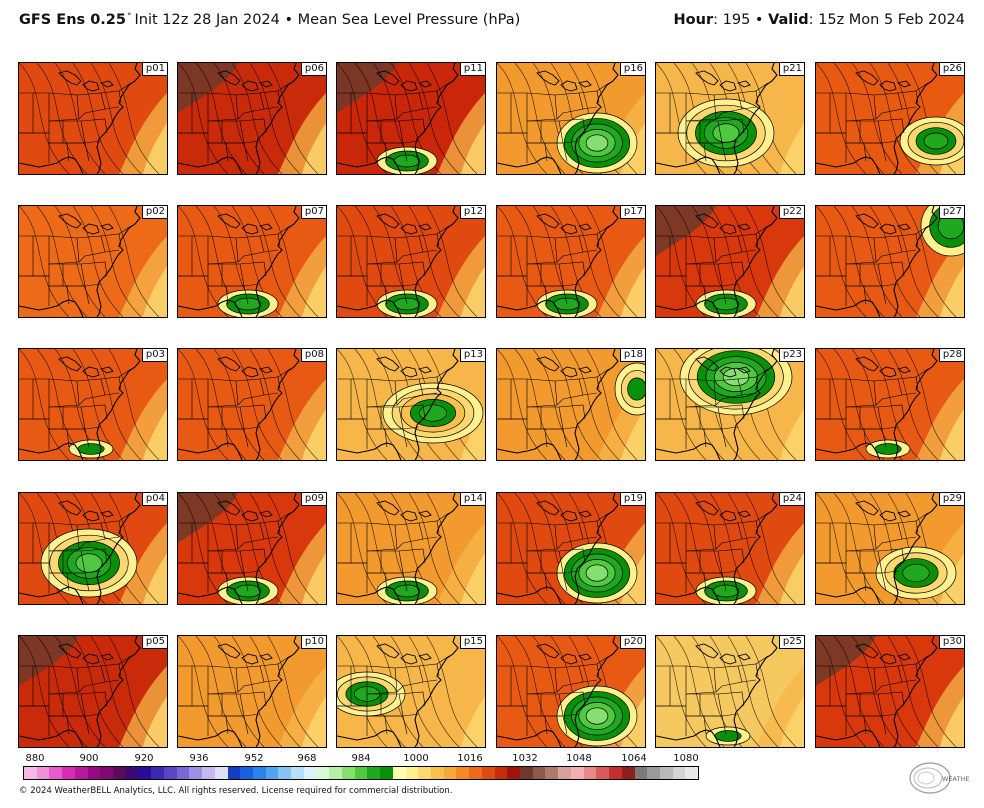 The width and height of the screenshot is (984, 808). I want to click on pressure-map-p01, so click(93, 118).